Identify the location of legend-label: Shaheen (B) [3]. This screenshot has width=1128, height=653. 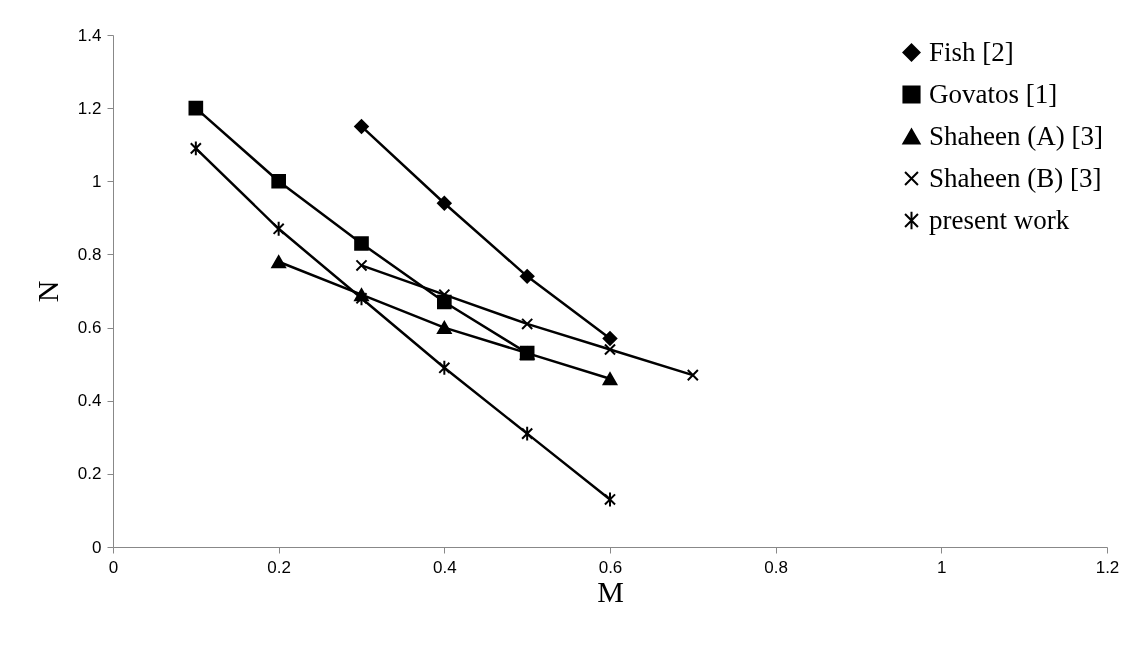
(1015, 177).